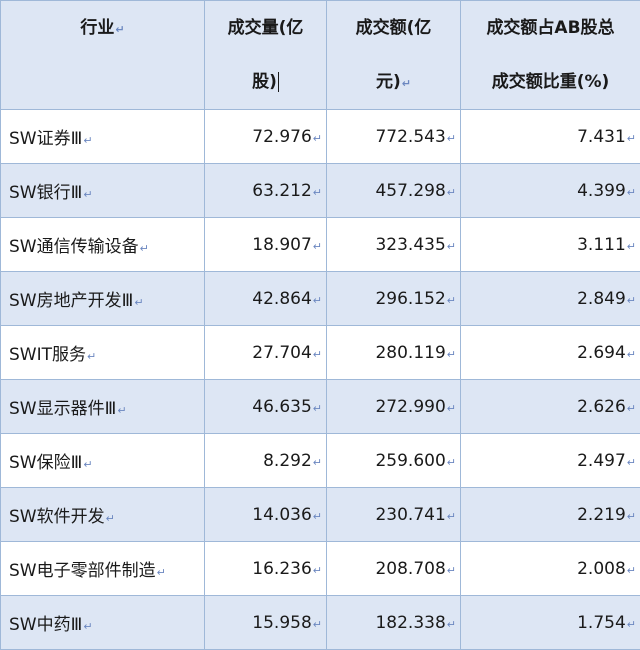 The height and width of the screenshot is (650, 640). Describe the element at coordinates (550, 191) in the screenshot. I see `cell-share: 4.399↵` at that location.